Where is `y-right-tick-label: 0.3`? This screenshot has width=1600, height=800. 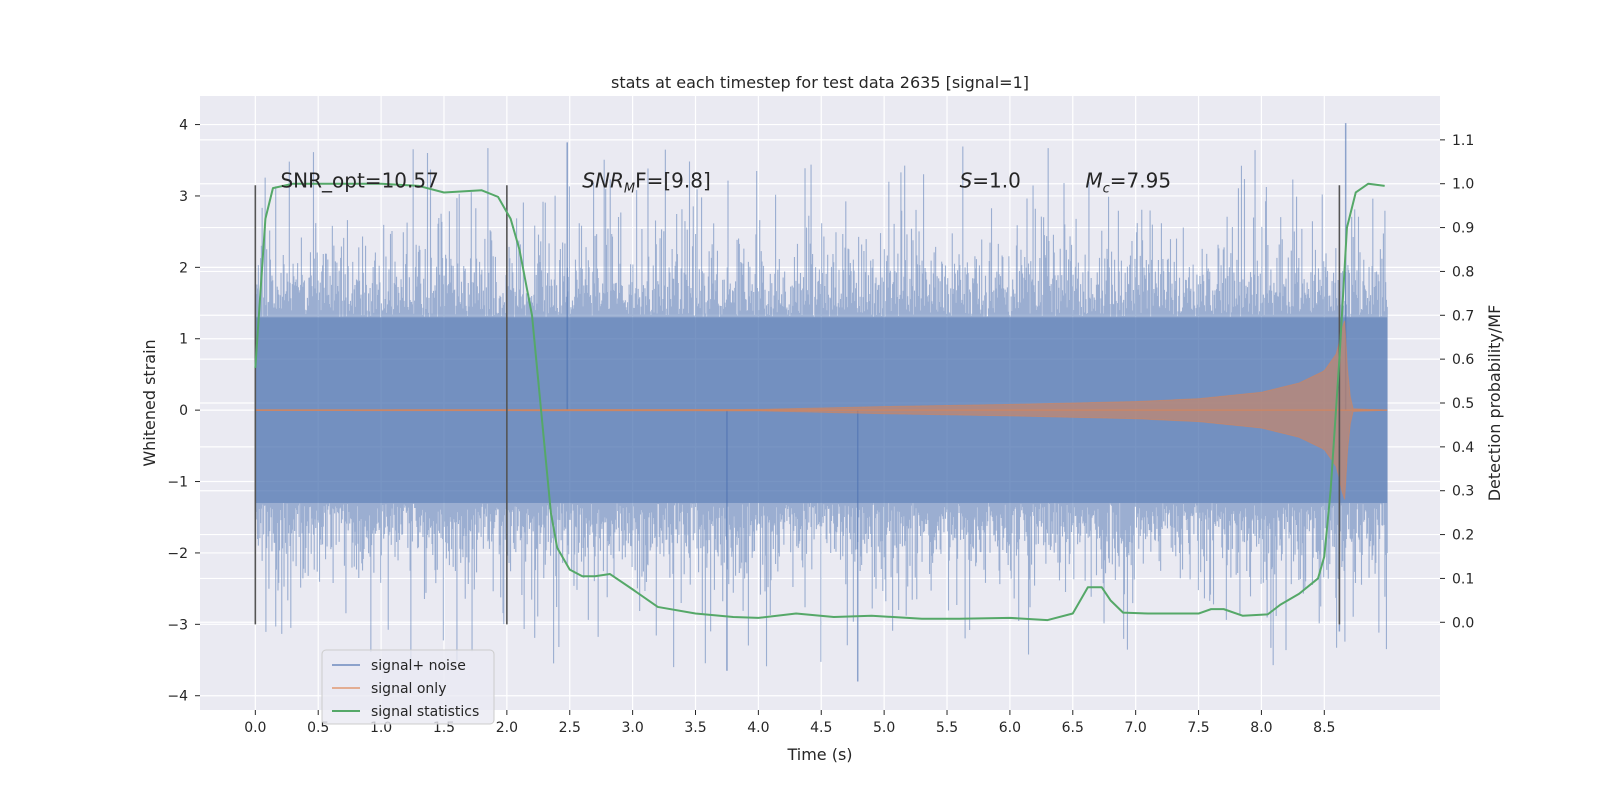 y-right-tick-label: 0.3 is located at coordinates (1463, 492).